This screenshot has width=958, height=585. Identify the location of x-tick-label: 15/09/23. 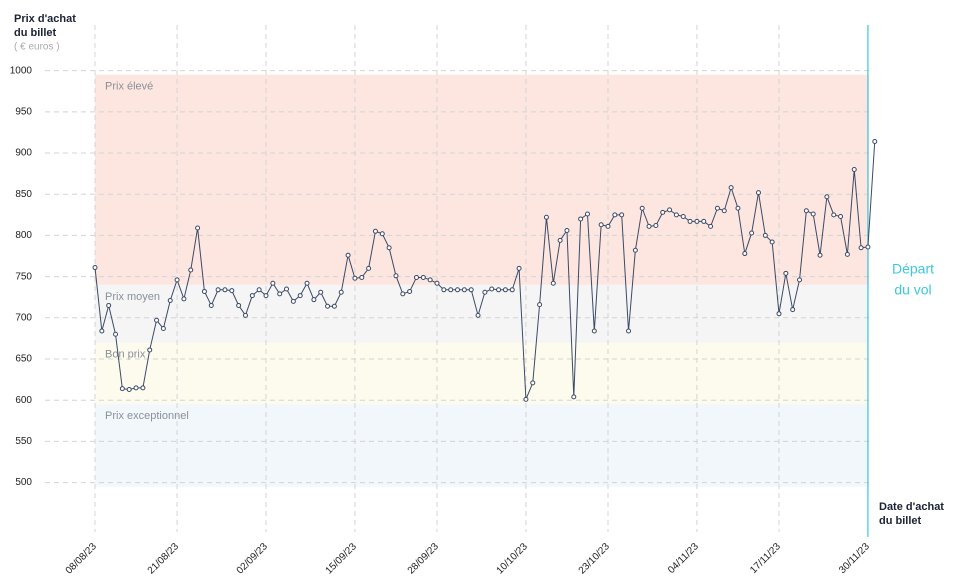
(342, 559).